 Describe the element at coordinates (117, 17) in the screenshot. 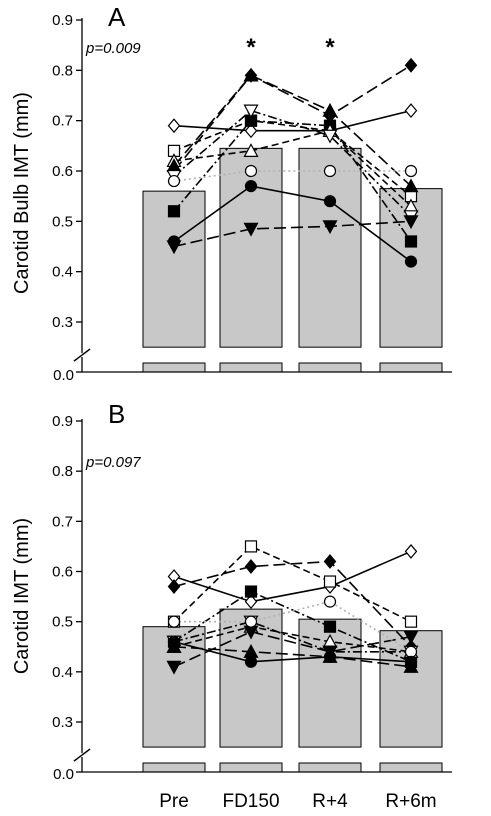

I see `panel-letter: A` at that location.